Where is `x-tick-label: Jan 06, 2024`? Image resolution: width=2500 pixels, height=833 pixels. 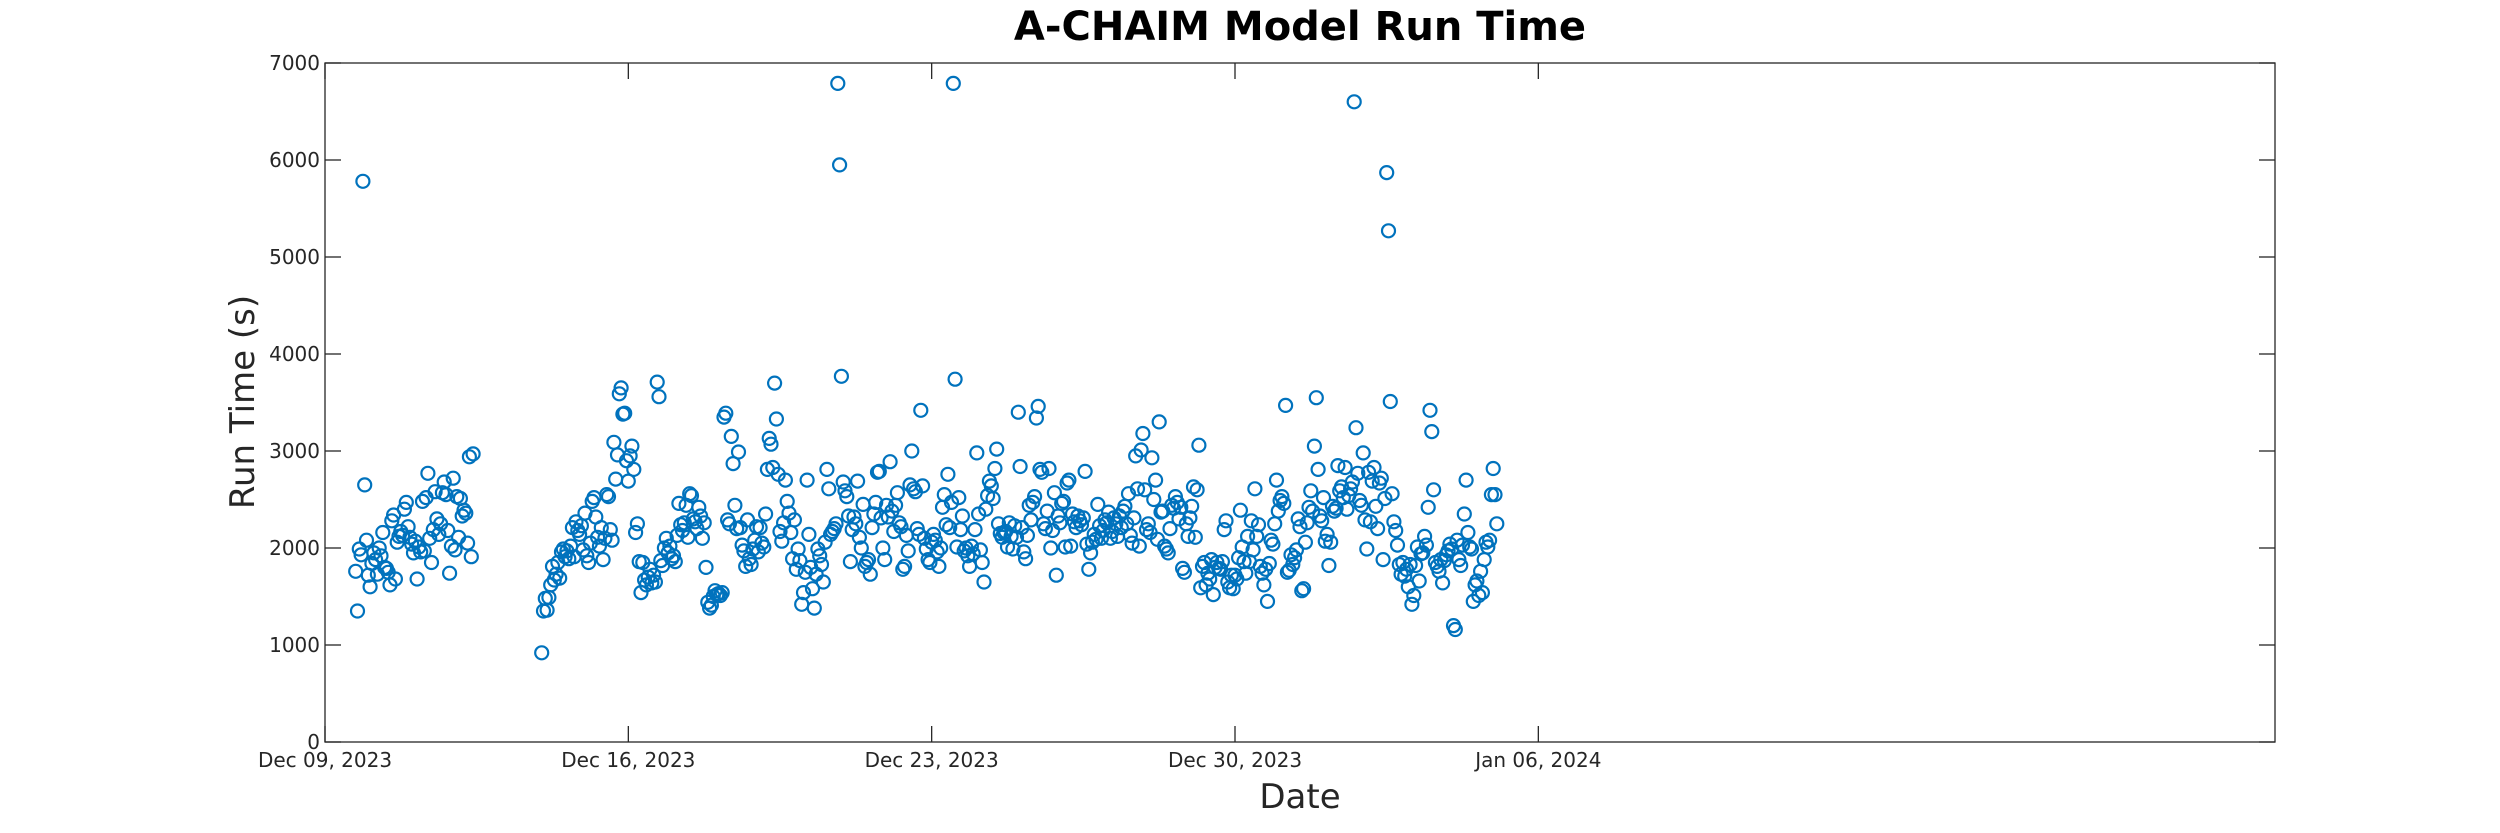 x-tick-label: Jan 06, 2024 is located at coordinates (1537, 760).